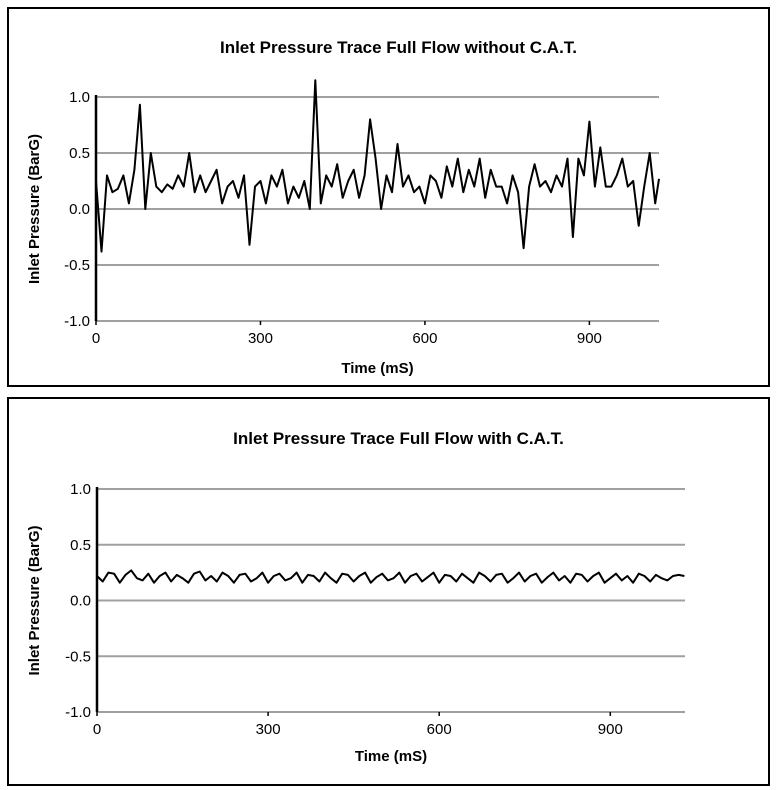  I want to click on series-line-inlet-pressure, so click(390, 576).